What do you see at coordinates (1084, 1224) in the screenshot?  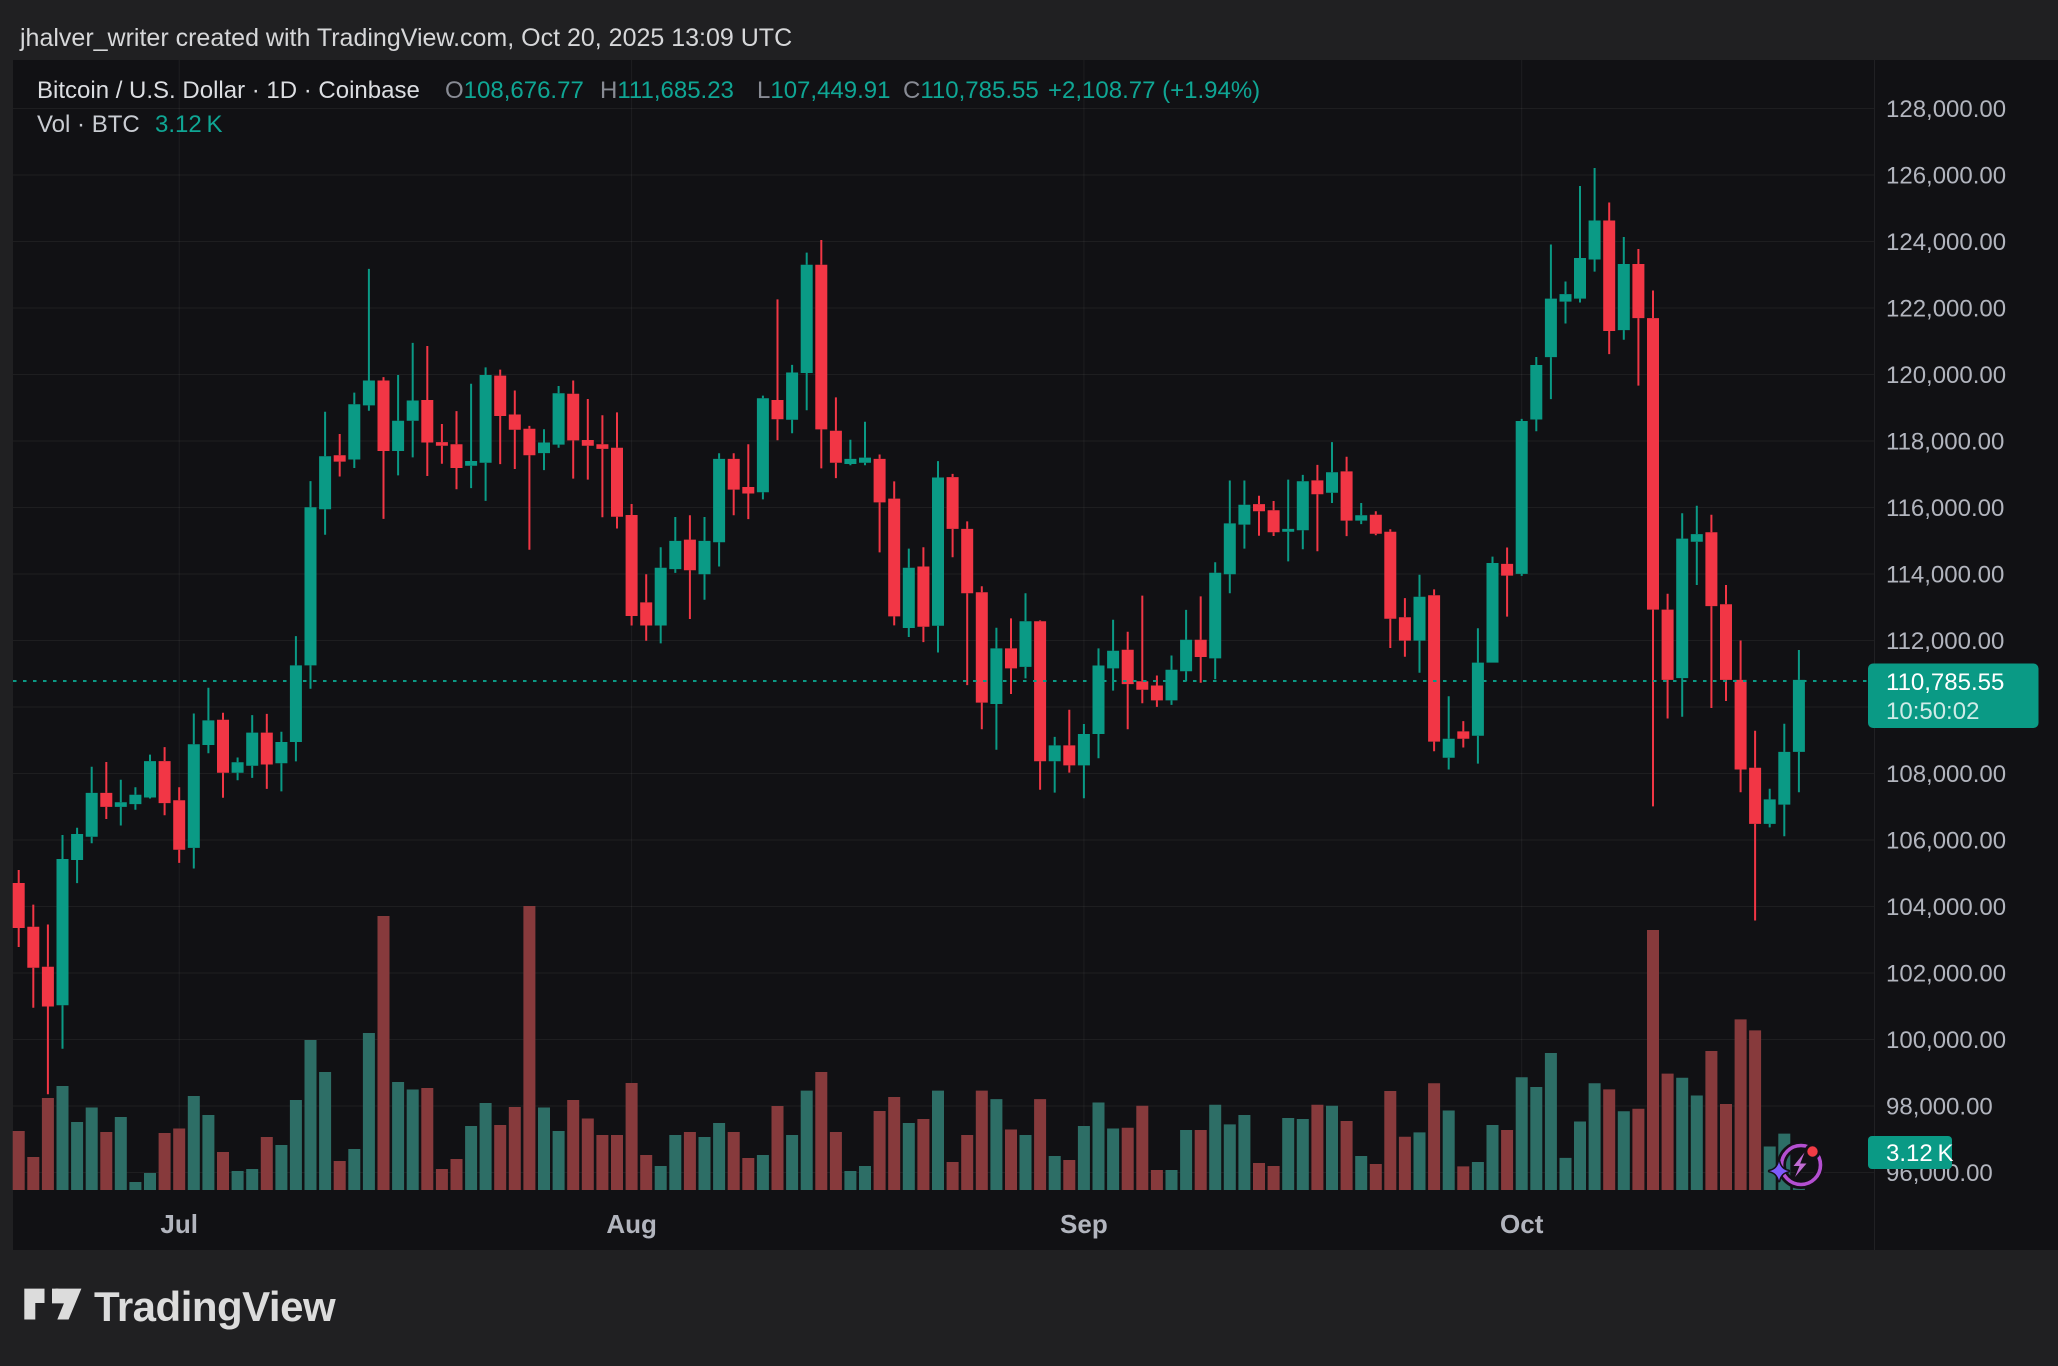 I see `svg-text: Sep` at bounding box center [1084, 1224].